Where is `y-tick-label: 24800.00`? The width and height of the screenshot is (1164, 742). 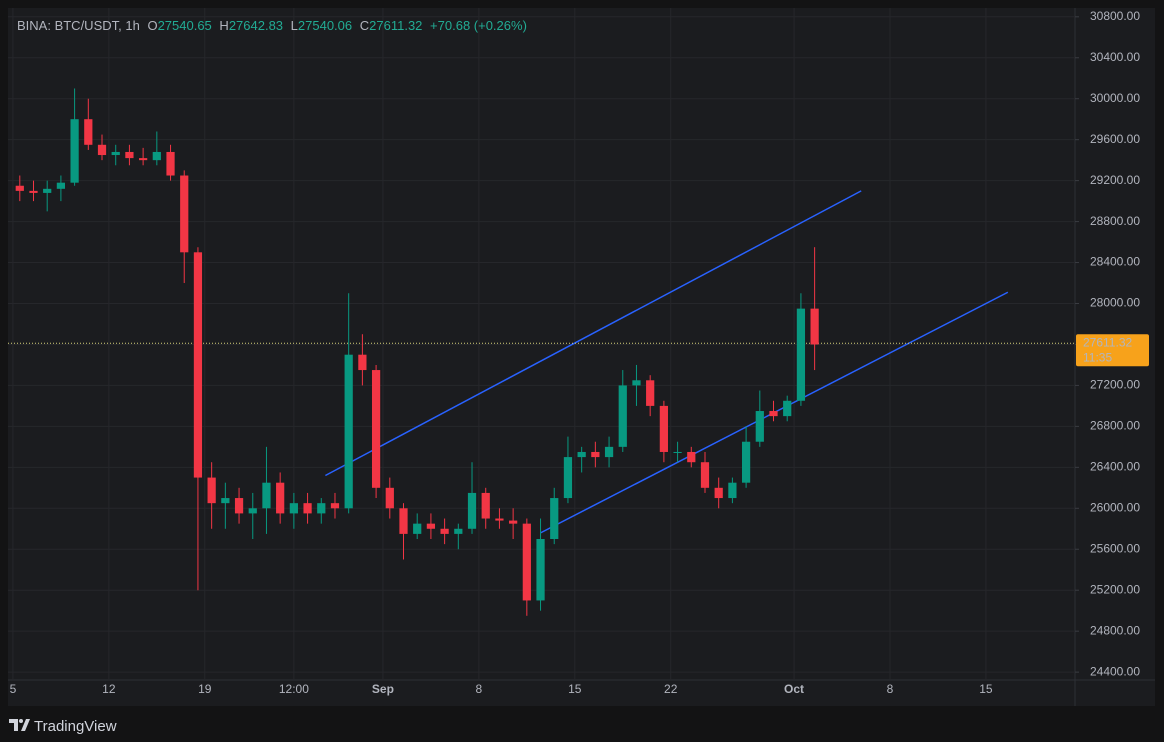 y-tick-label: 24800.00 is located at coordinates (1115, 630).